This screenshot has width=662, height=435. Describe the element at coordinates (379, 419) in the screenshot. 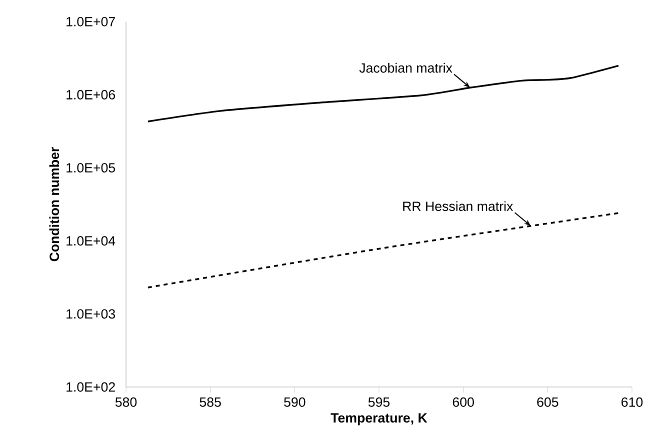

I see `x-axis-title: Temperature, K` at that location.